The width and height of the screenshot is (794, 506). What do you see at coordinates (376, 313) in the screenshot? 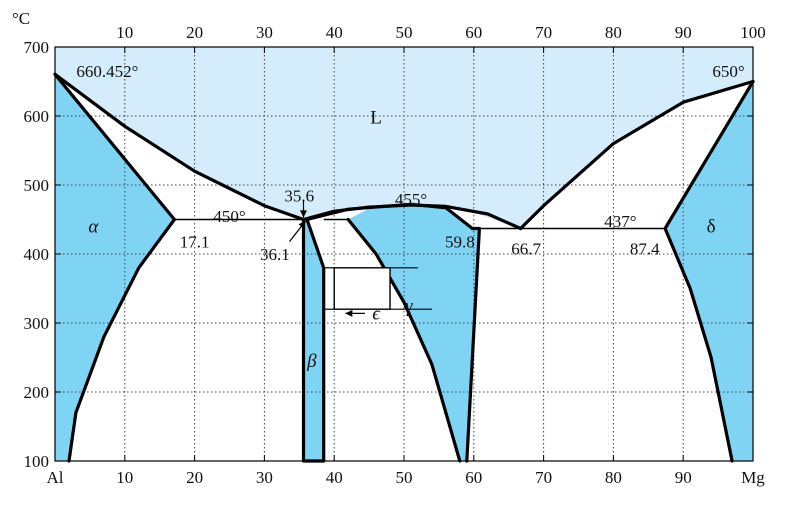
I see `phase-label: ϵ` at bounding box center [376, 313].